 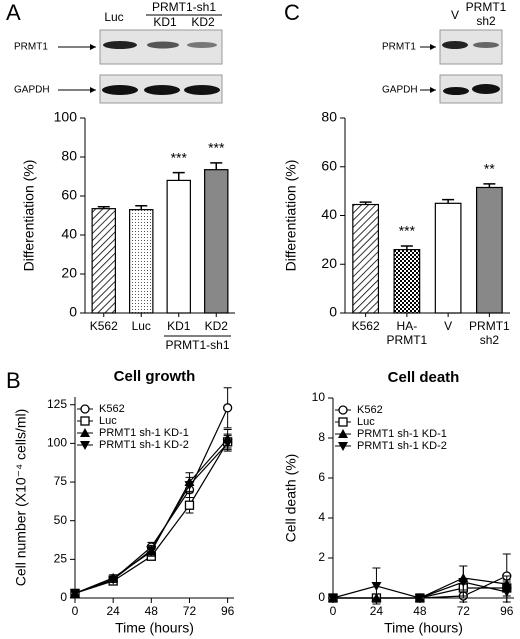 I want to click on y-tick-label: 50, so click(x=61, y=520).